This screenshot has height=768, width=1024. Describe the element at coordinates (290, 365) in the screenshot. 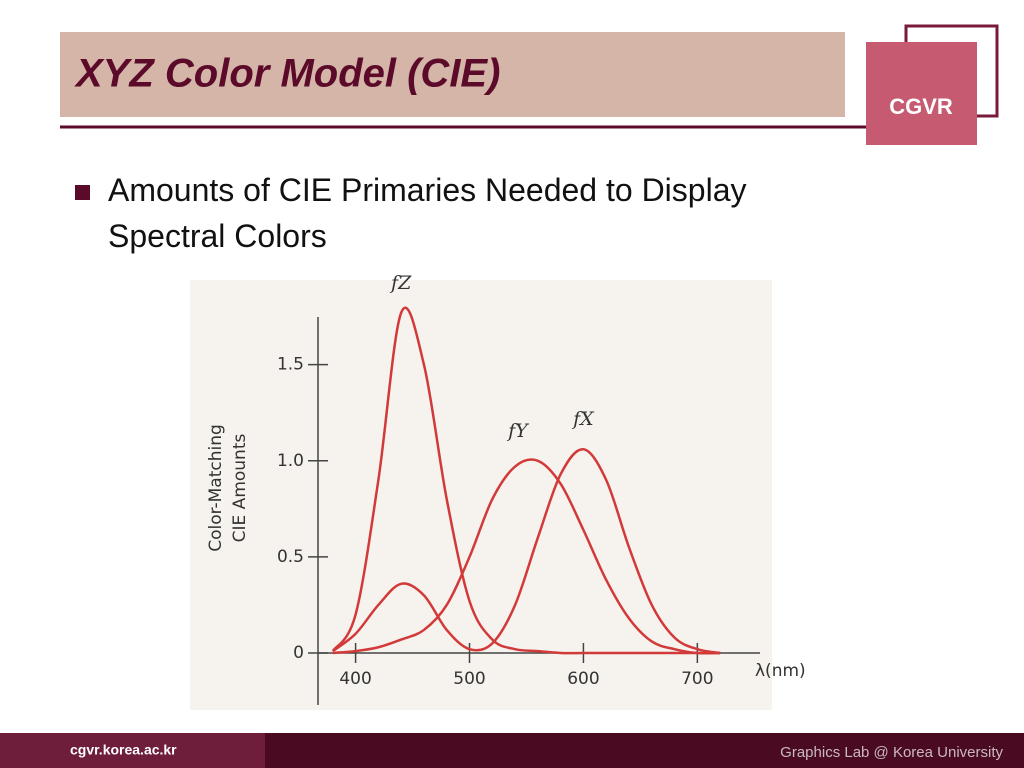

I see `y-tick-label: 1.5` at that location.